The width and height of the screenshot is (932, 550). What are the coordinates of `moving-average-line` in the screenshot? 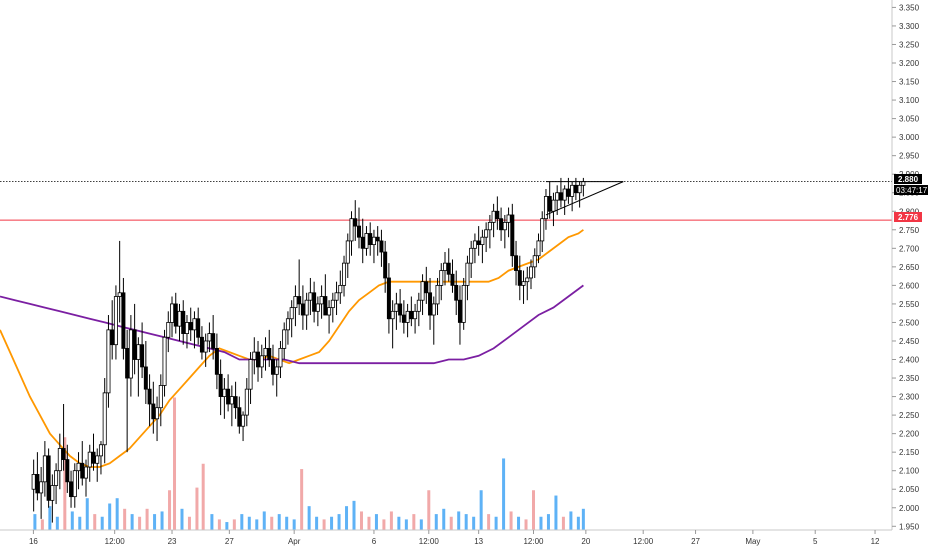 It's located at (292, 324).